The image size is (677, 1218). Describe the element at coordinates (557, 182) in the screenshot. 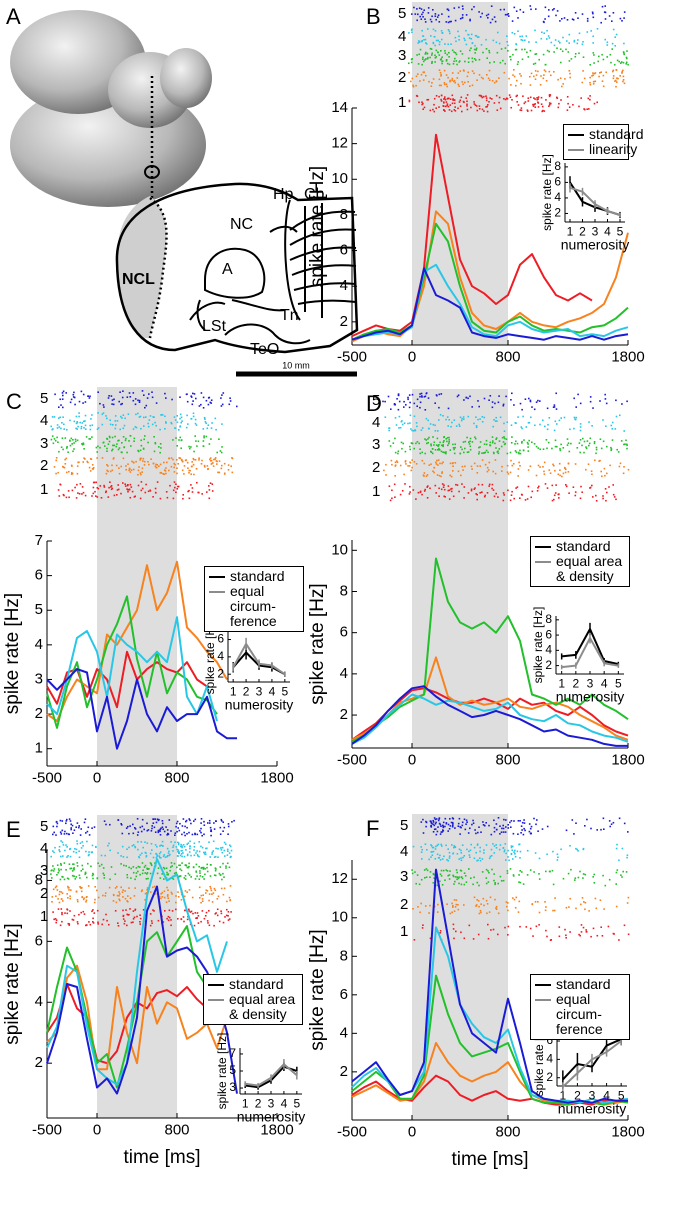

I see `y-tick-label: 6` at that location.